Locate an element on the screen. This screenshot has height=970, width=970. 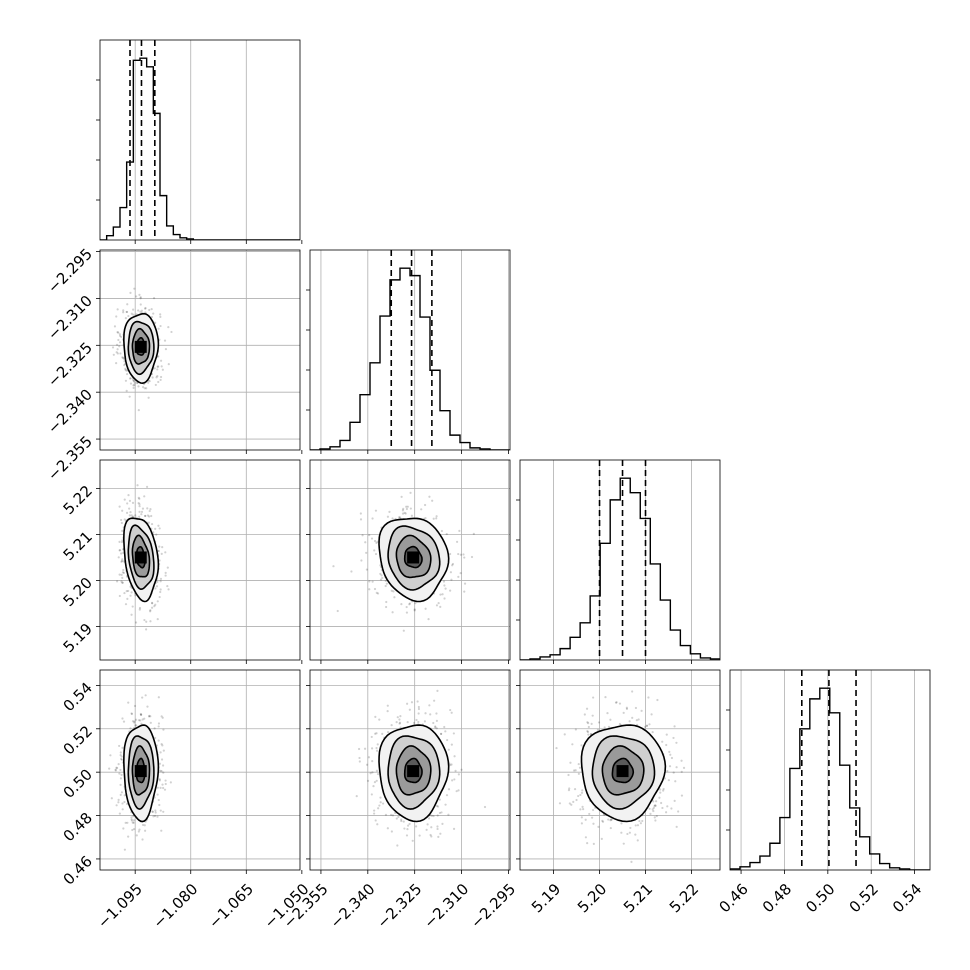
histogram-panel-3: 0.46 0.48 0.50 0.52 0.54 is located at coordinates (823, 792).